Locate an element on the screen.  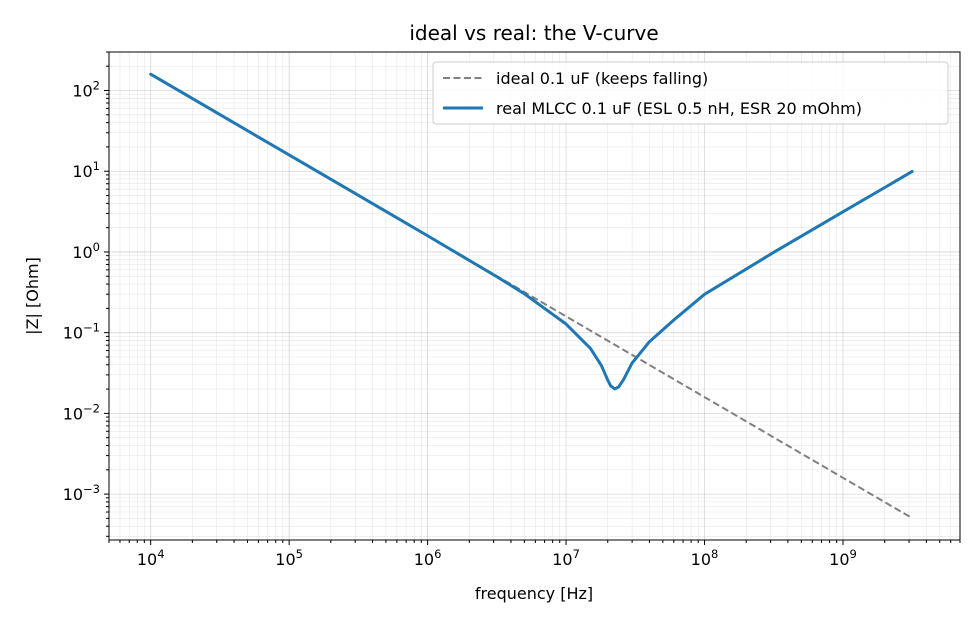
y-axis-label: |Z| [Ohm] is located at coordinates (32, 296).